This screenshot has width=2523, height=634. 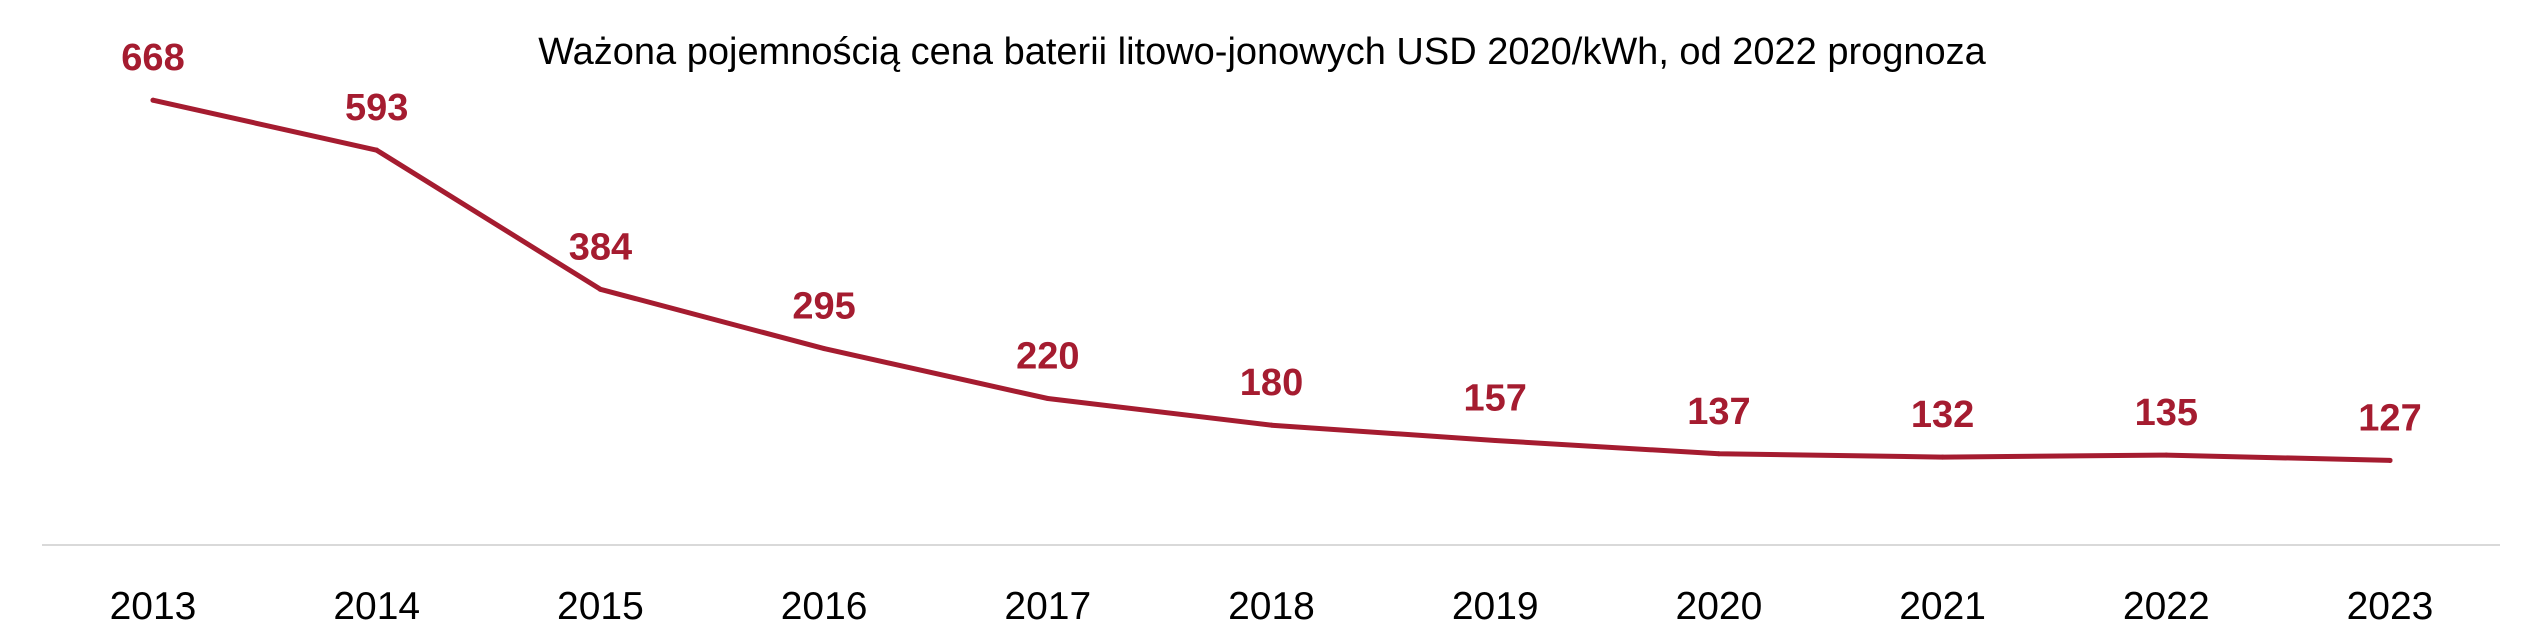 I want to click on data-label: 180, so click(x=1271, y=383).